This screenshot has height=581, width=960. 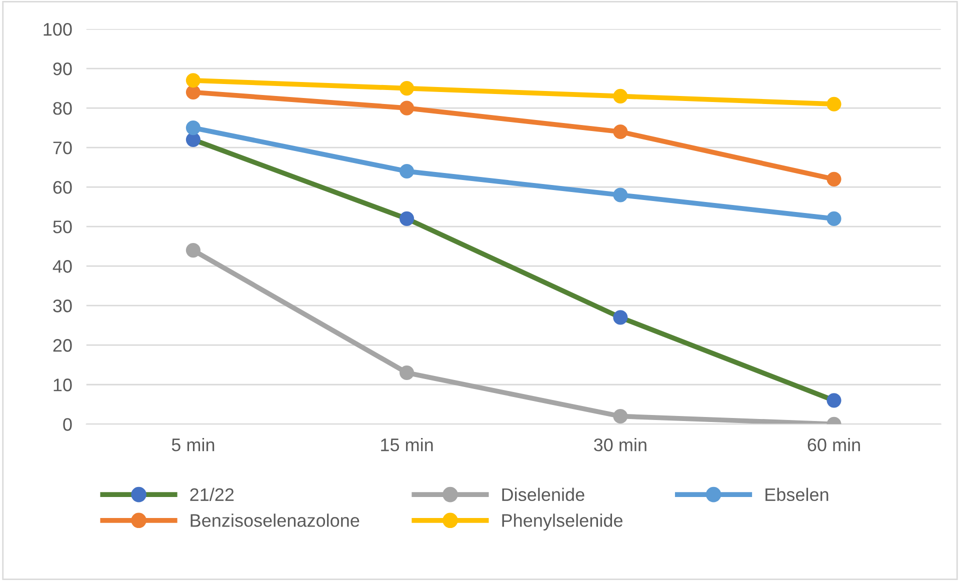 What do you see at coordinates (62, 306) in the screenshot?
I see `y-tick-label: 30` at bounding box center [62, 306].